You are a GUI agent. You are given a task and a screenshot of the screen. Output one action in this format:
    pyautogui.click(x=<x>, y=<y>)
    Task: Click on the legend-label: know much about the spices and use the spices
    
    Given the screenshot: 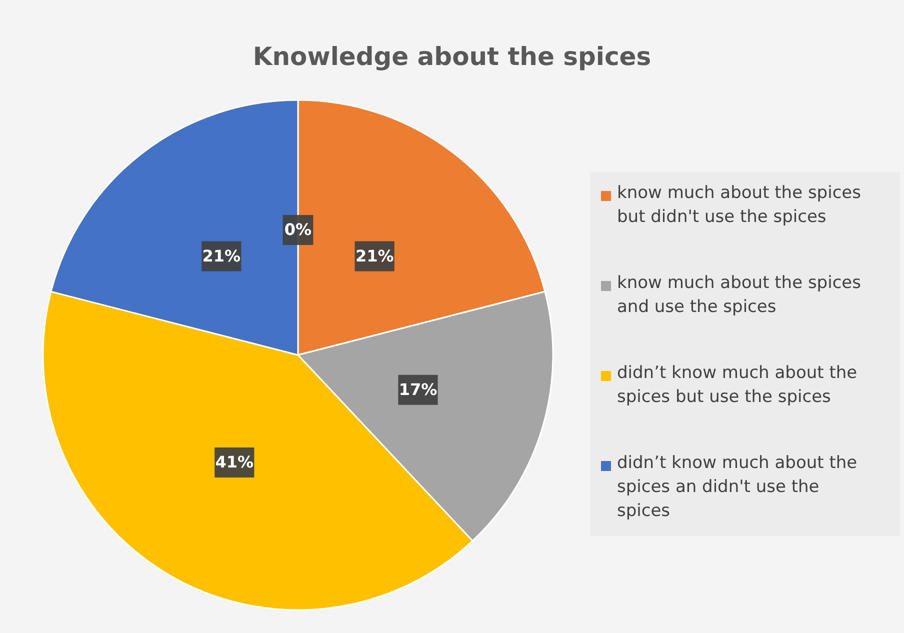 What is the action you would take?
    pyautogui.click(x=739, y=295)
    